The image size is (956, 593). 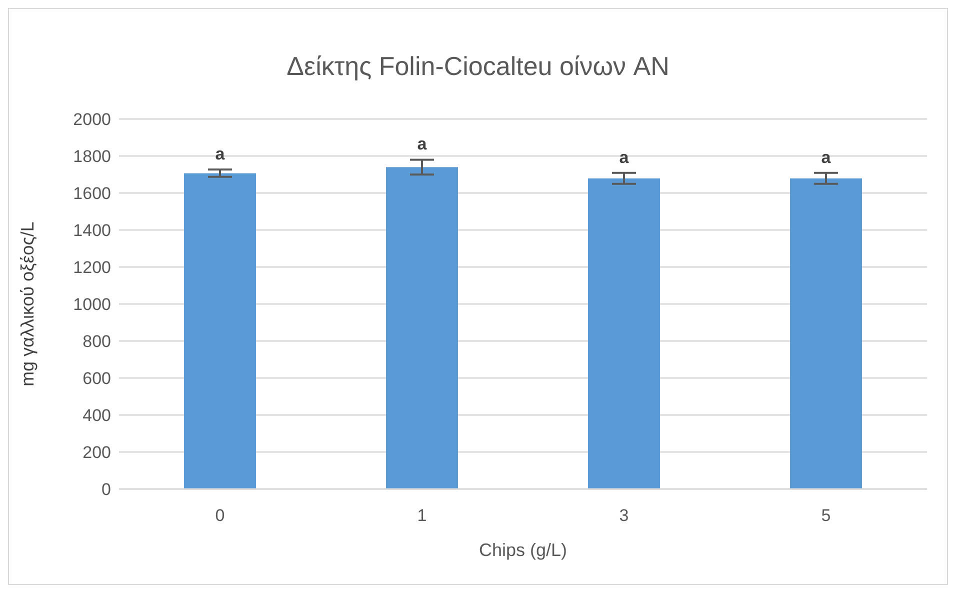 I want to click on chart-title: Δείκτης Folin-Ciocalteu οίνων AN, so click(x=478, y=66).